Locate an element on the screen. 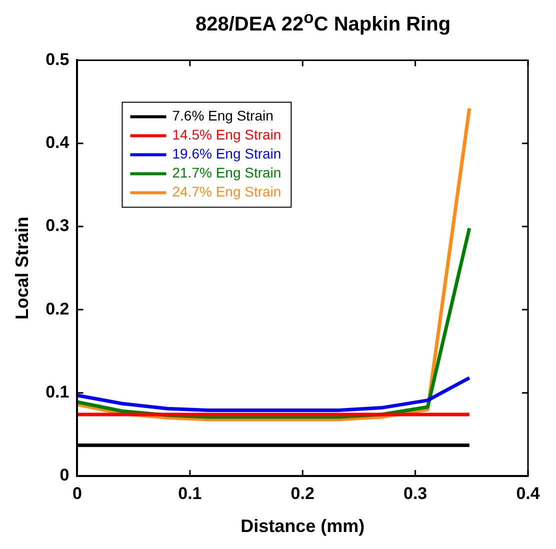 Image resolution: width=556 pixels, height=549 pixels. x-tick-label: 0 is located at coordinates (77, 493).